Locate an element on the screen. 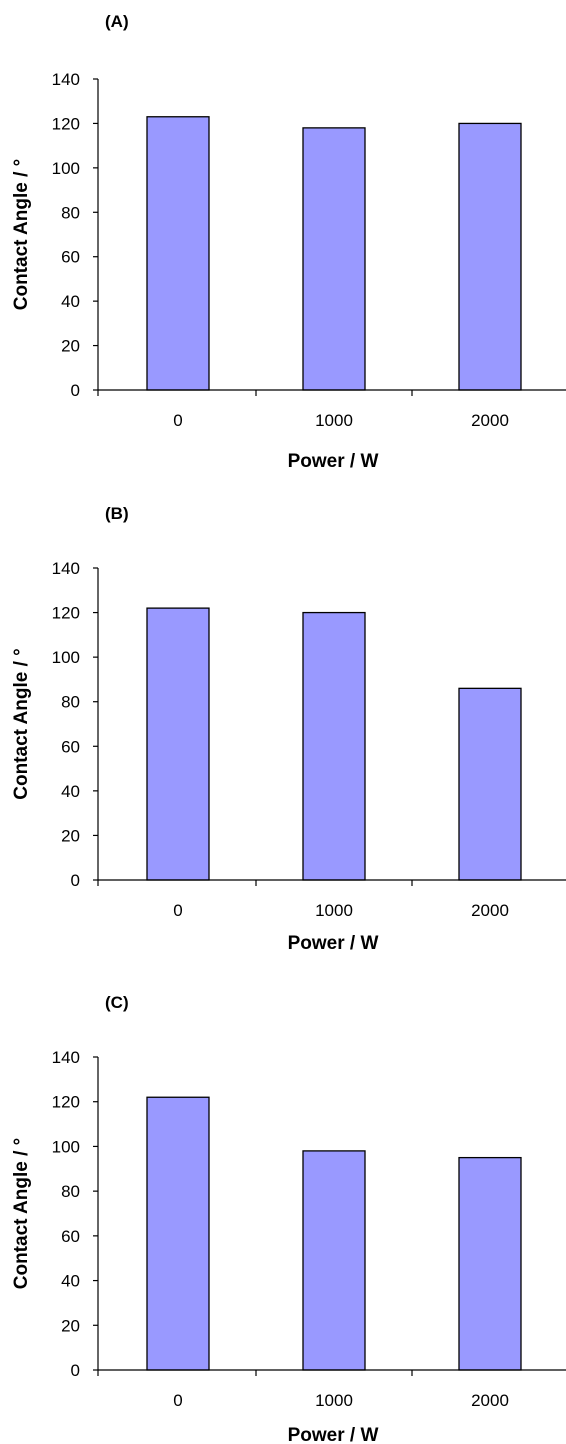 The image size is (566, 1444). panel-label: (B) is located at coordinates (117, 513).